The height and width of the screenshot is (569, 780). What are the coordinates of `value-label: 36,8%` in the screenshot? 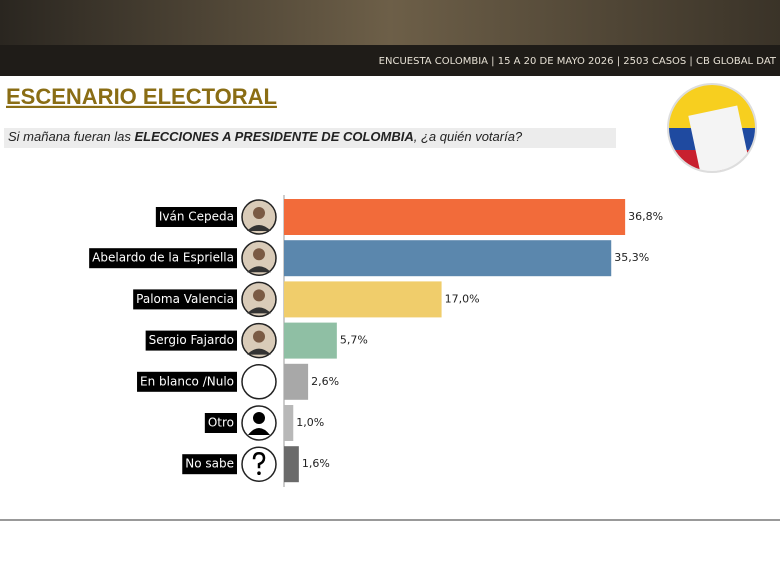 It's located at (645, 216).